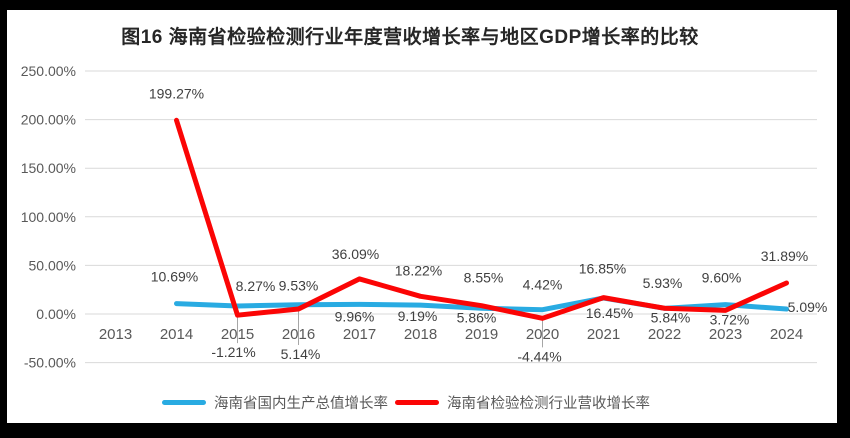 The width and height of the screenshot is (850, 438). What do you see at coordinates (418, 270) in the screenshot?
I see `data-label: 18.22%` at bounding box center [418, 270].